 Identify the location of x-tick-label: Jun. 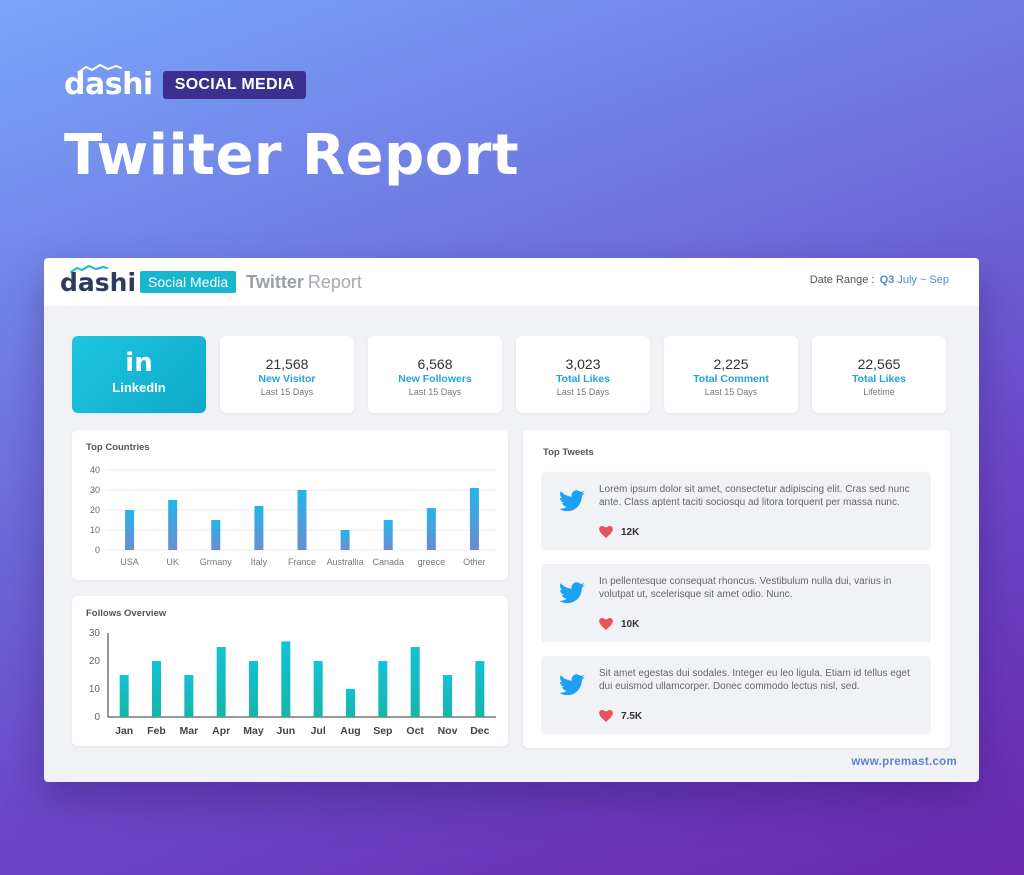
(285, 731).